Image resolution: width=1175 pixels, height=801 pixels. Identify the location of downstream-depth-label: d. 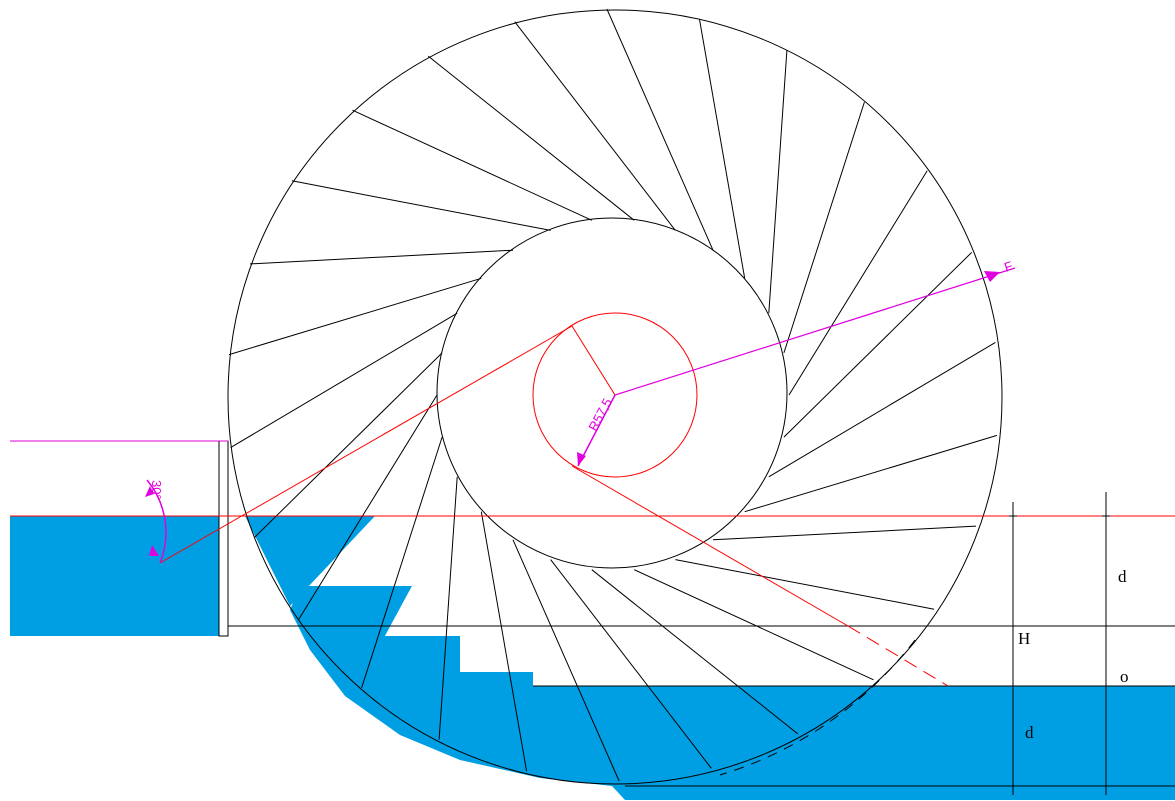
(1029, 732).